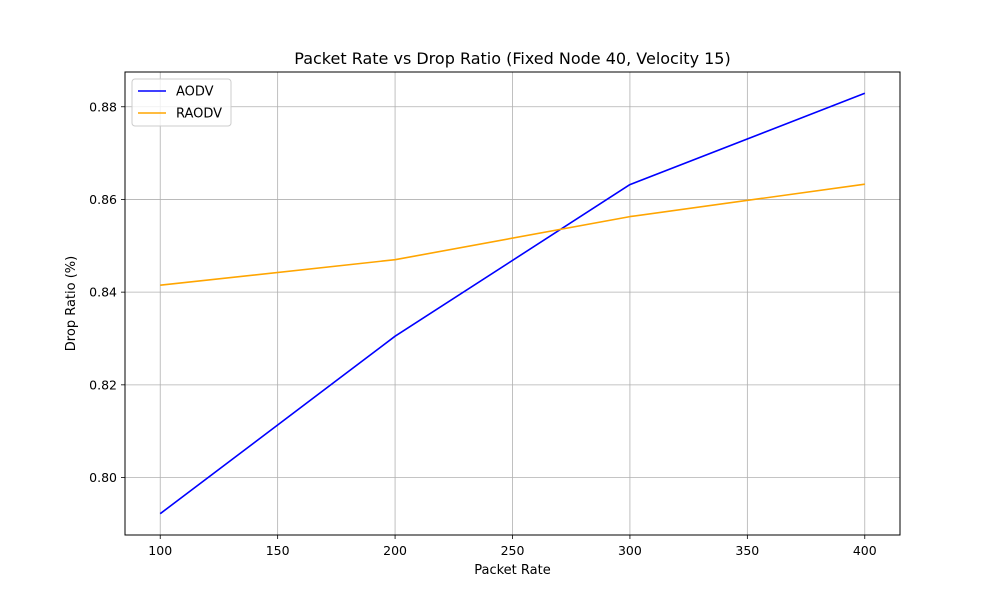 Image resolution: width=1000 pixels, height=600 pixels. Describe the element at coordinates (103, 384) in the screenshot. I see `y-tick-label: 0.82` at that location.